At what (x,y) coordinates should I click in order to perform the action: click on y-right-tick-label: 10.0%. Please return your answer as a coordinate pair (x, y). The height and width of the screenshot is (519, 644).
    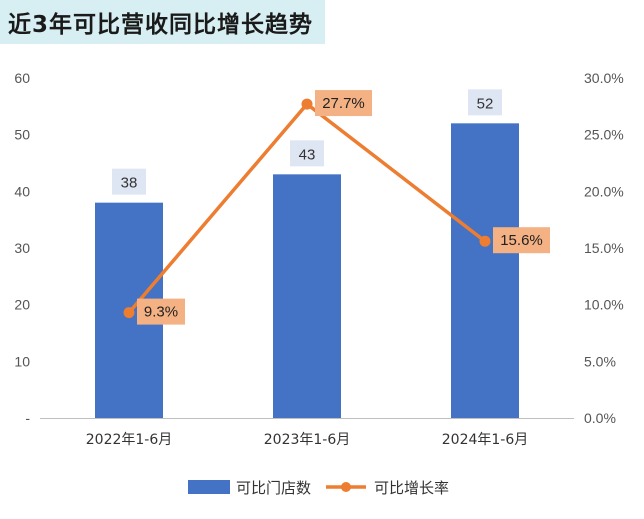
    Looking at the image, I should click on (604, 305).